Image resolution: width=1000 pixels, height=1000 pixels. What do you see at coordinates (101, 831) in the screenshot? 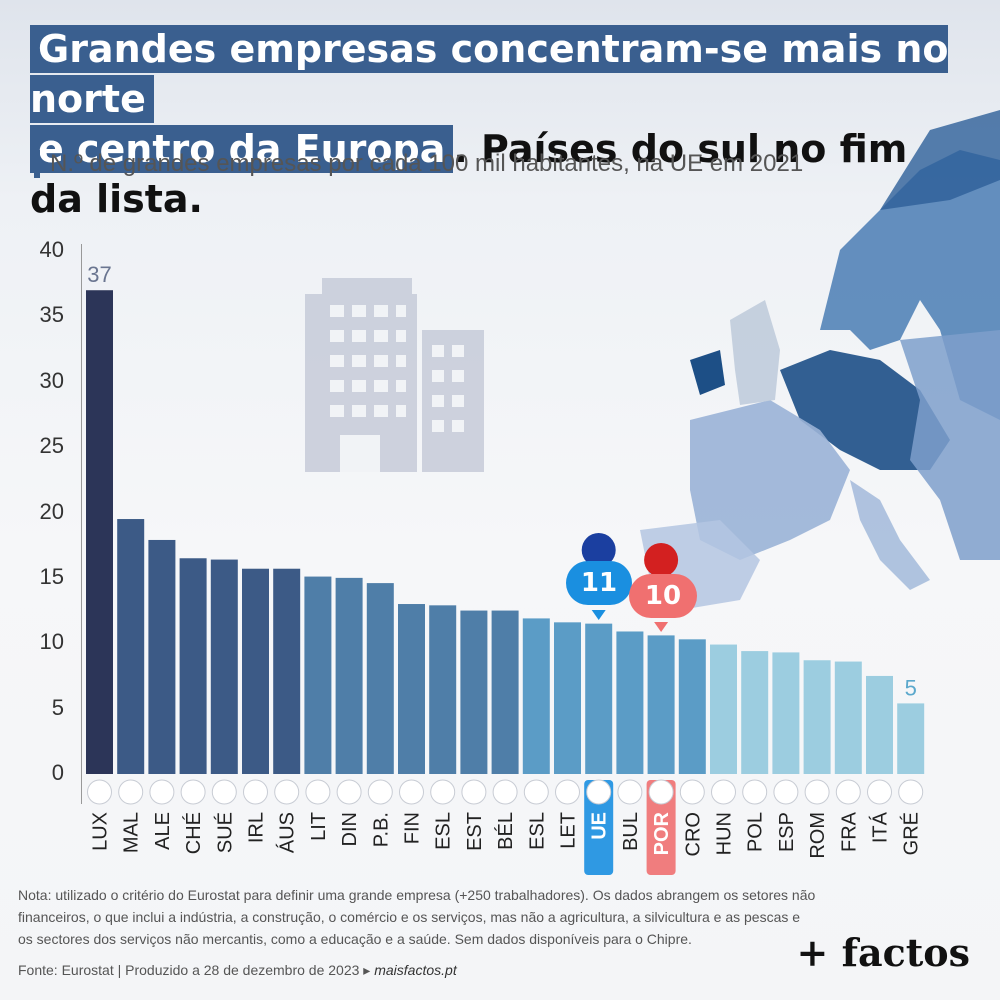
I see `category-label: LUX` at bounding box center [101, 831].